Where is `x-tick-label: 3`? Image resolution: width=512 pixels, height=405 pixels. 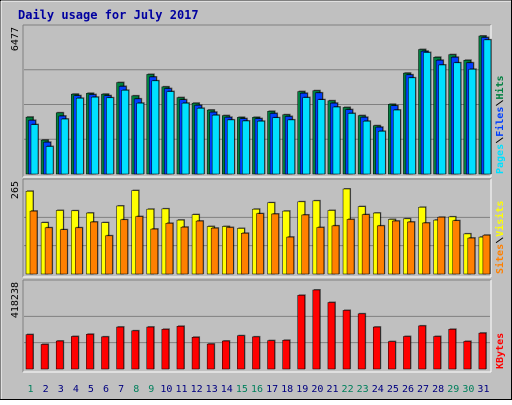 x-tick-label: 3 is located at coordinates (61, 389).